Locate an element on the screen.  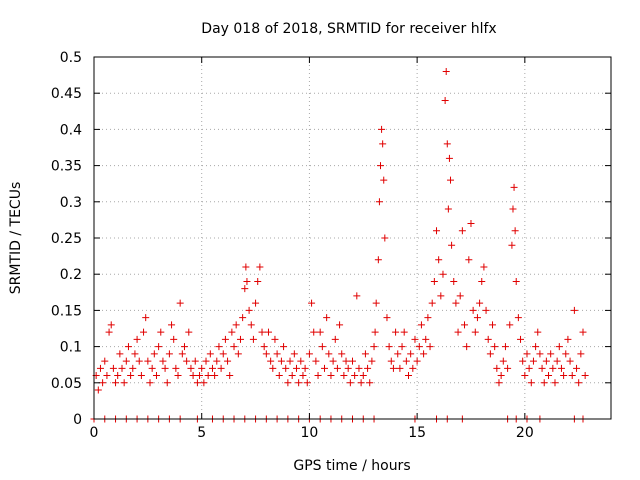
x-tick-label: 10 is located at coordinates (310, 433).